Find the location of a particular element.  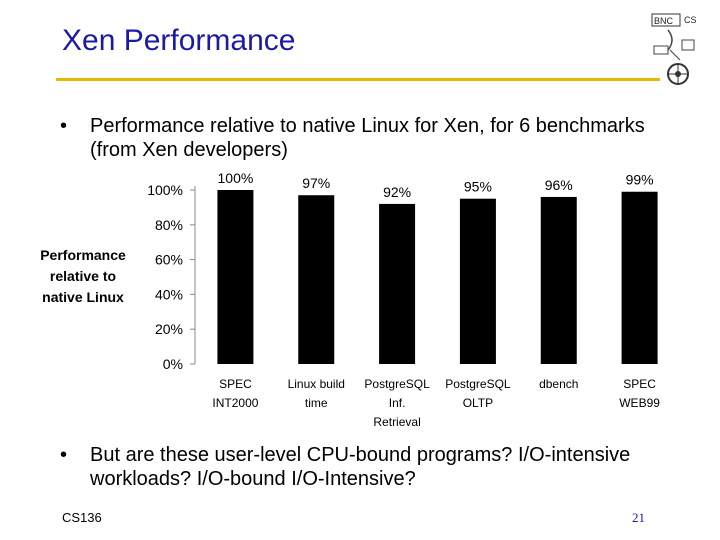

y-tick-label: 40% is located at coordinates (169, 294).